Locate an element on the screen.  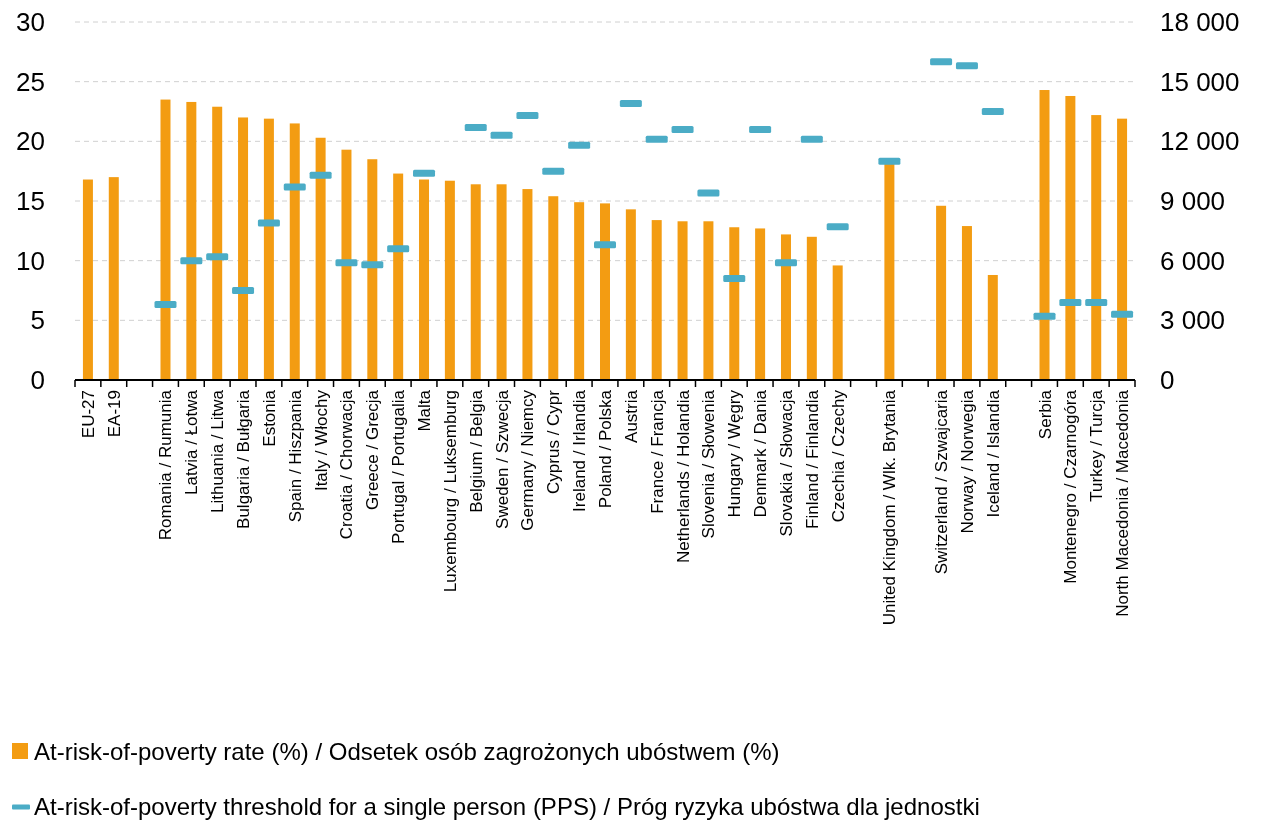
y-tick-label: 5 is located at coordinates (37, 320).